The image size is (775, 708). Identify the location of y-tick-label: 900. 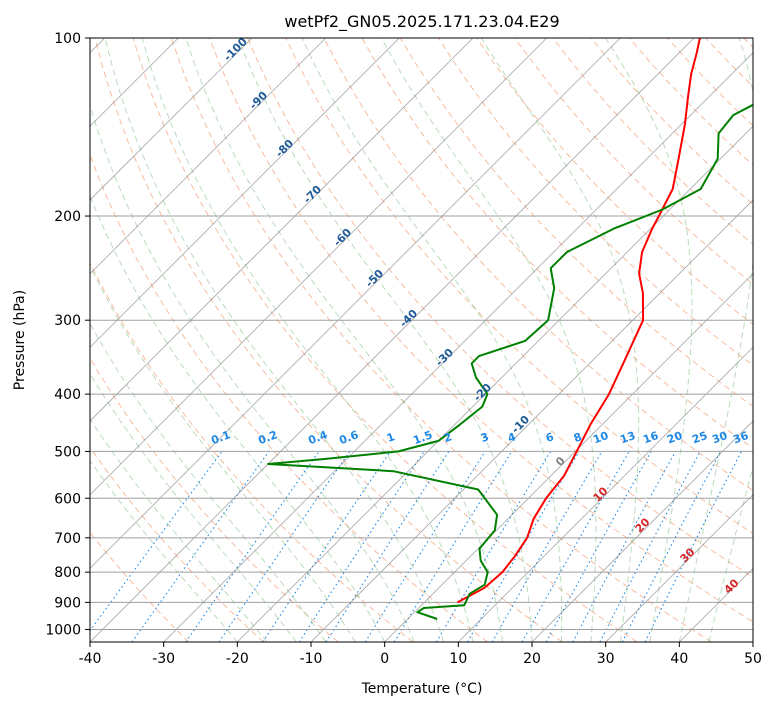
(67, 603).